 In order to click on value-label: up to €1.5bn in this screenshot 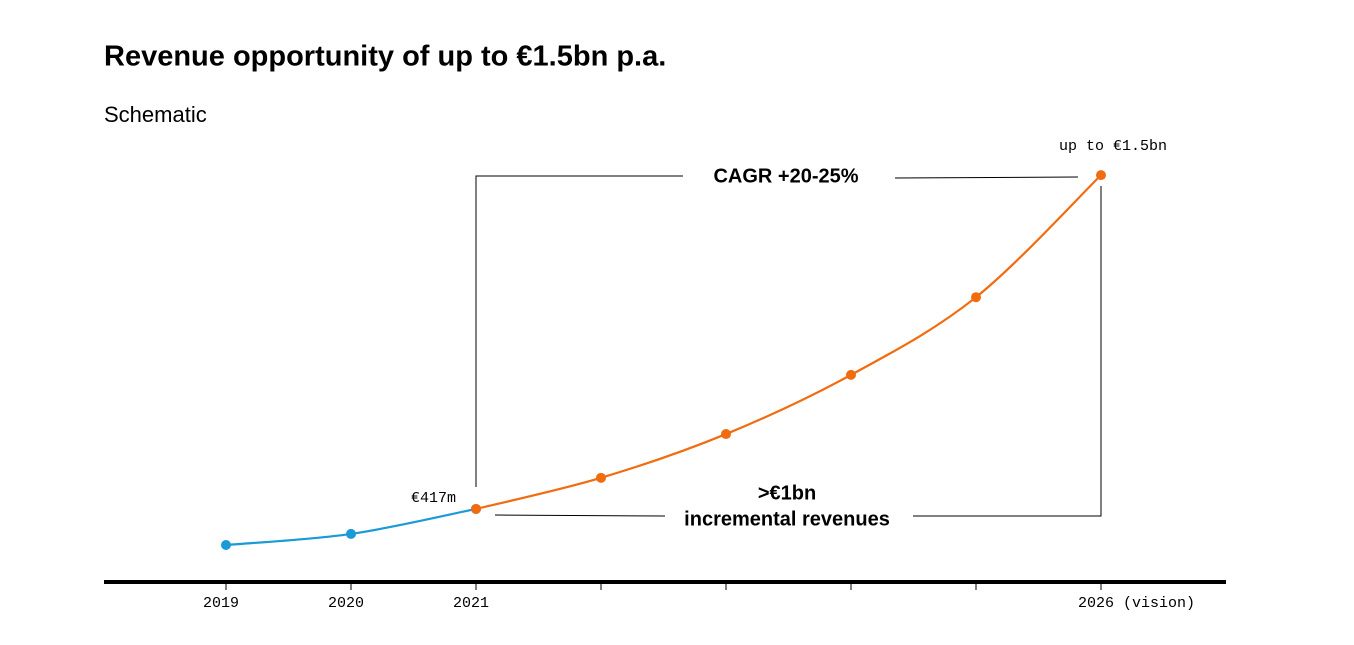, I will do `click(1113, 146)`.